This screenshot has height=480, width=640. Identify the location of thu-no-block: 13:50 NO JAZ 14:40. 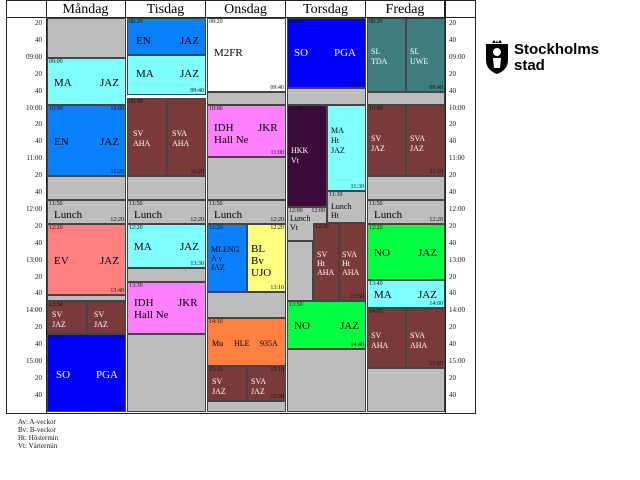
(326, 325).